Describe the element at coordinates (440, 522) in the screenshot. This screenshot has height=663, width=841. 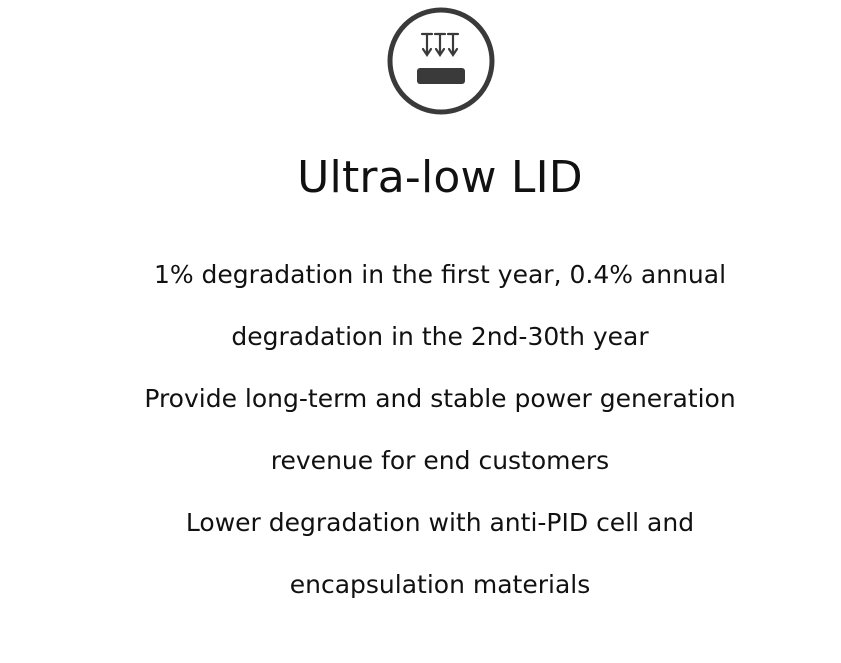
I see `description-line: Lower degradation with anti-PID cell and` at that location.